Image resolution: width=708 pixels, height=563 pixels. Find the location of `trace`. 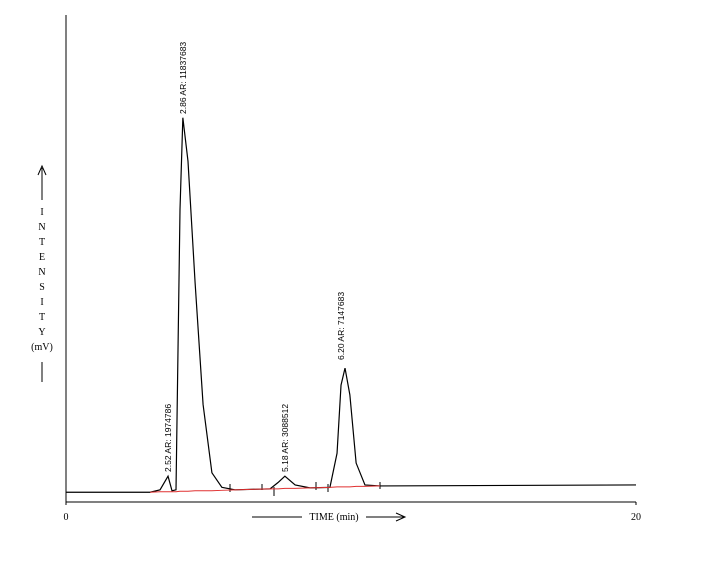

trace is located at coordinates (265, 489).